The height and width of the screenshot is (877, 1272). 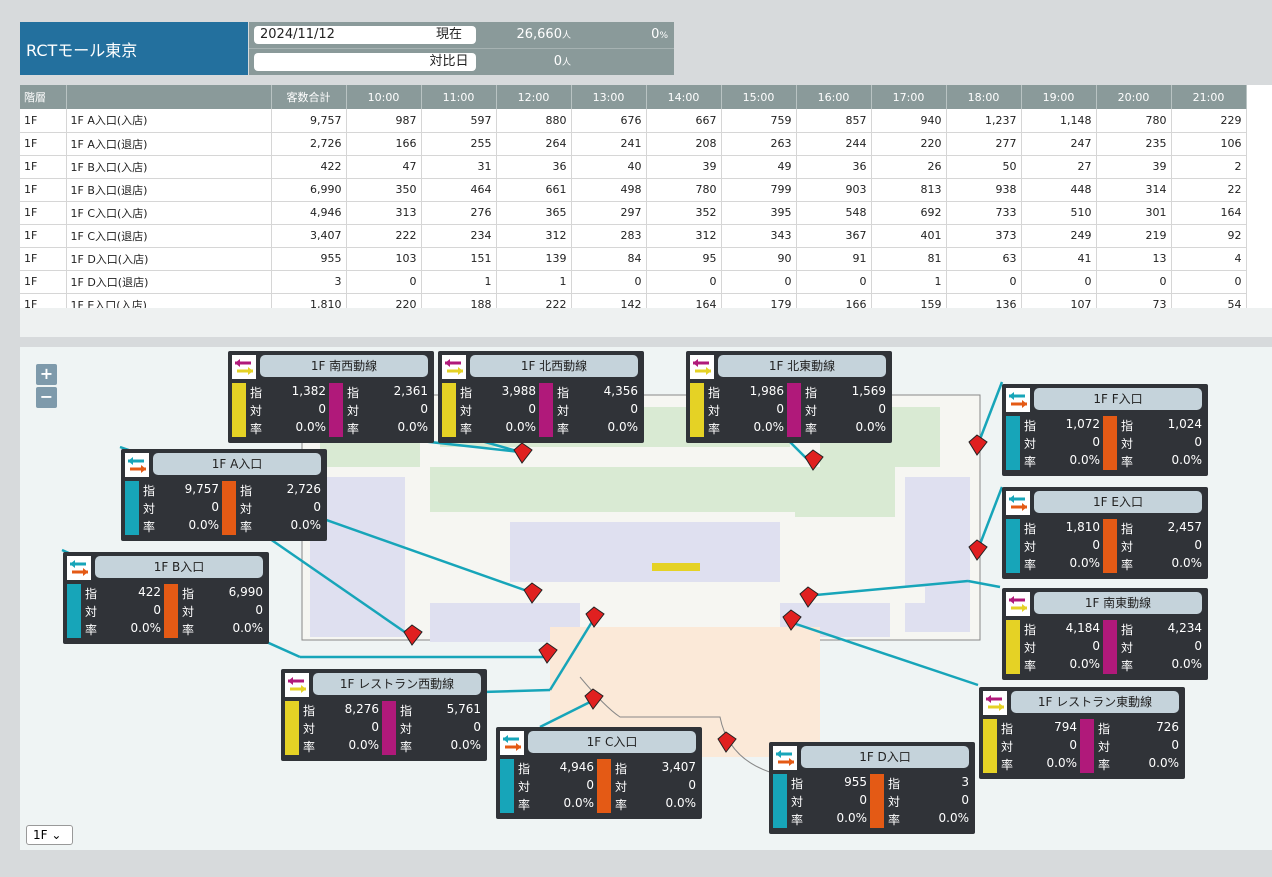 What do you see at coordinates (909, 282) in the screenshot?
I see `table-cell: 1` at bounding box center [909, 282].